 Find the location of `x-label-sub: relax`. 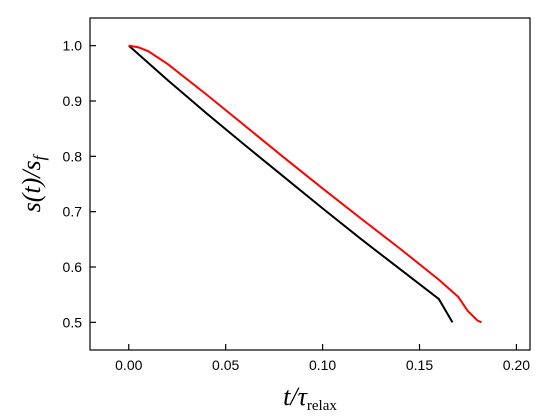

x-label-sub: relax is located at coordinates (322, 406).